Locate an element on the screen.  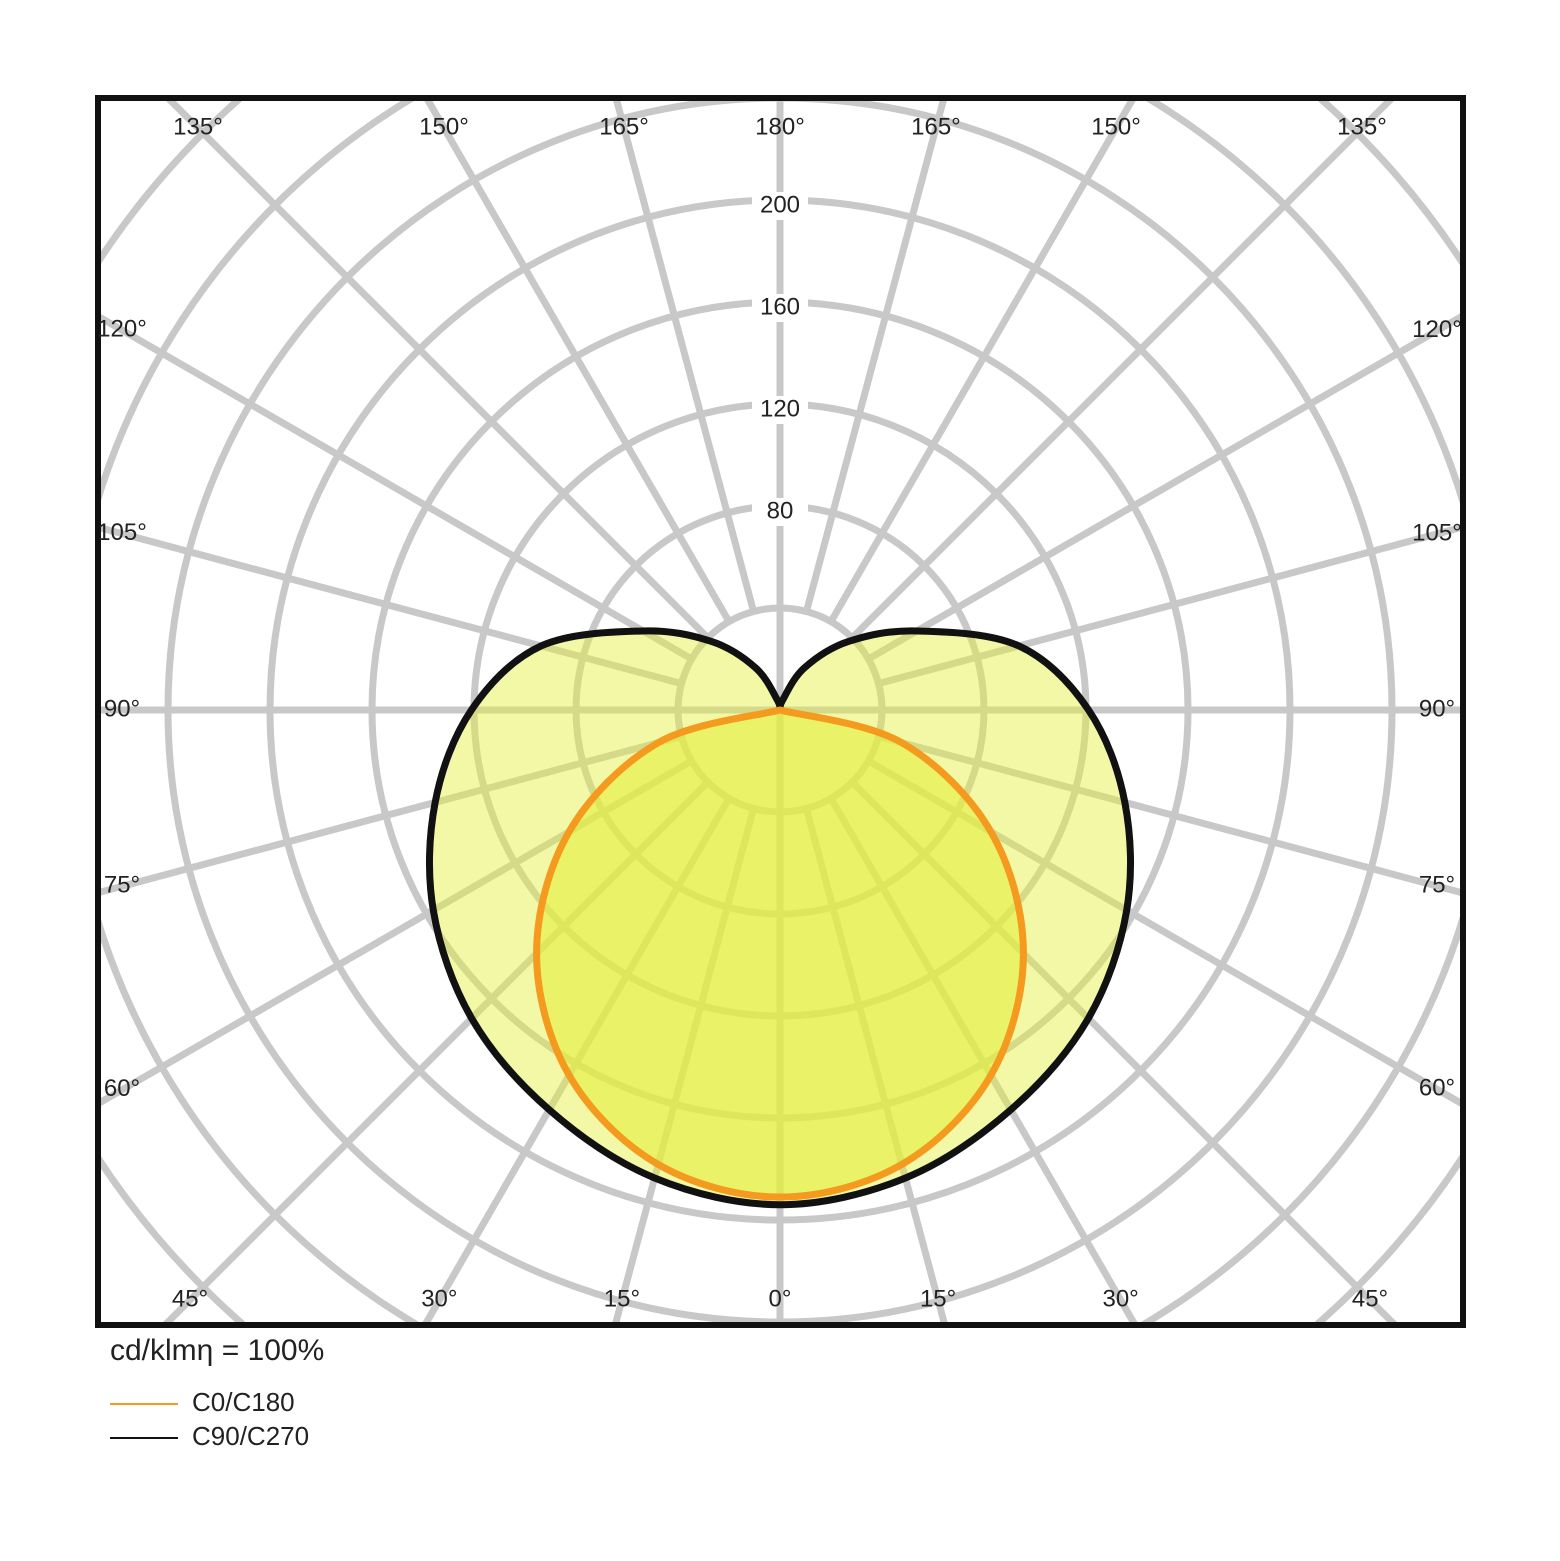
angle-tick-label: 180° is located at coordinates (780, 126).